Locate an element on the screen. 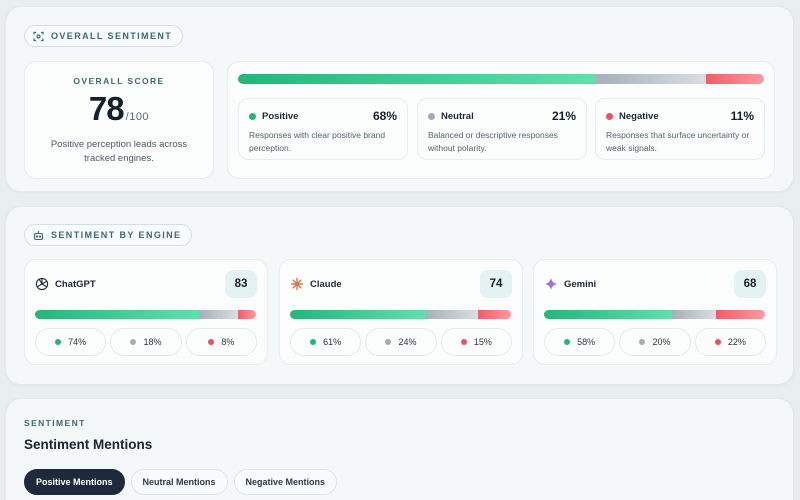 The image size is (800, 500). negative-pill: 15% is located at coordinates (476, 342).